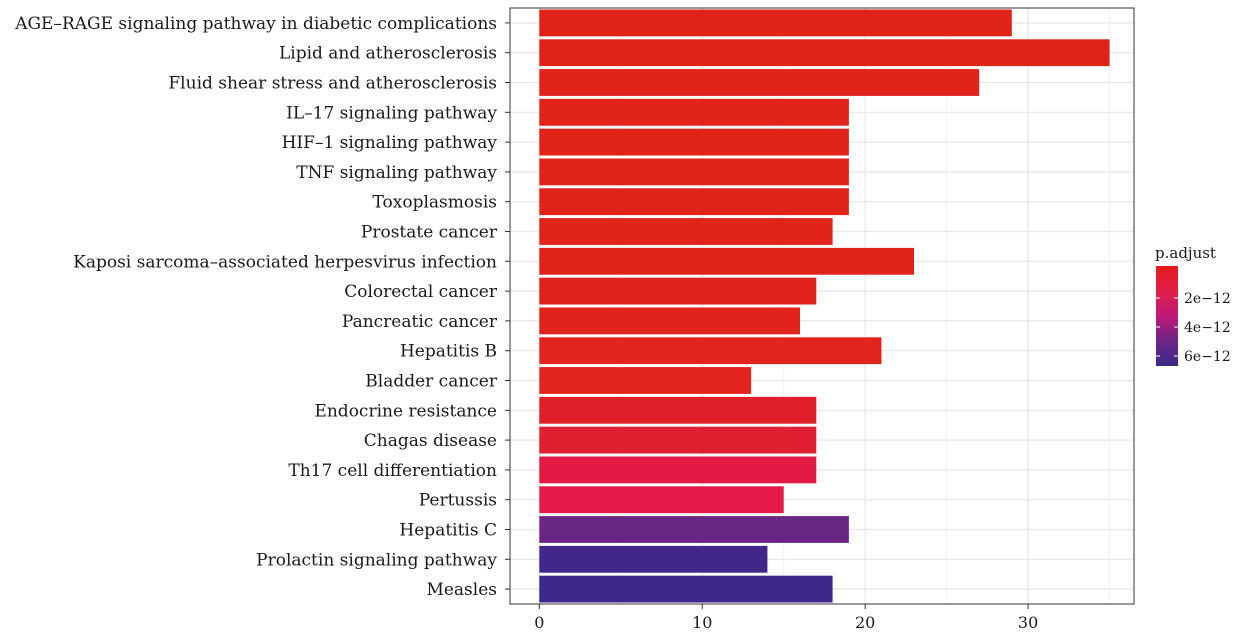 This screenshot has width=1239, height=635. What do you see at coordinates (391, 113) in the screenshot?
I see `y-tick-label: IL–17 signaling pathway` at bounding box center [391, 113].